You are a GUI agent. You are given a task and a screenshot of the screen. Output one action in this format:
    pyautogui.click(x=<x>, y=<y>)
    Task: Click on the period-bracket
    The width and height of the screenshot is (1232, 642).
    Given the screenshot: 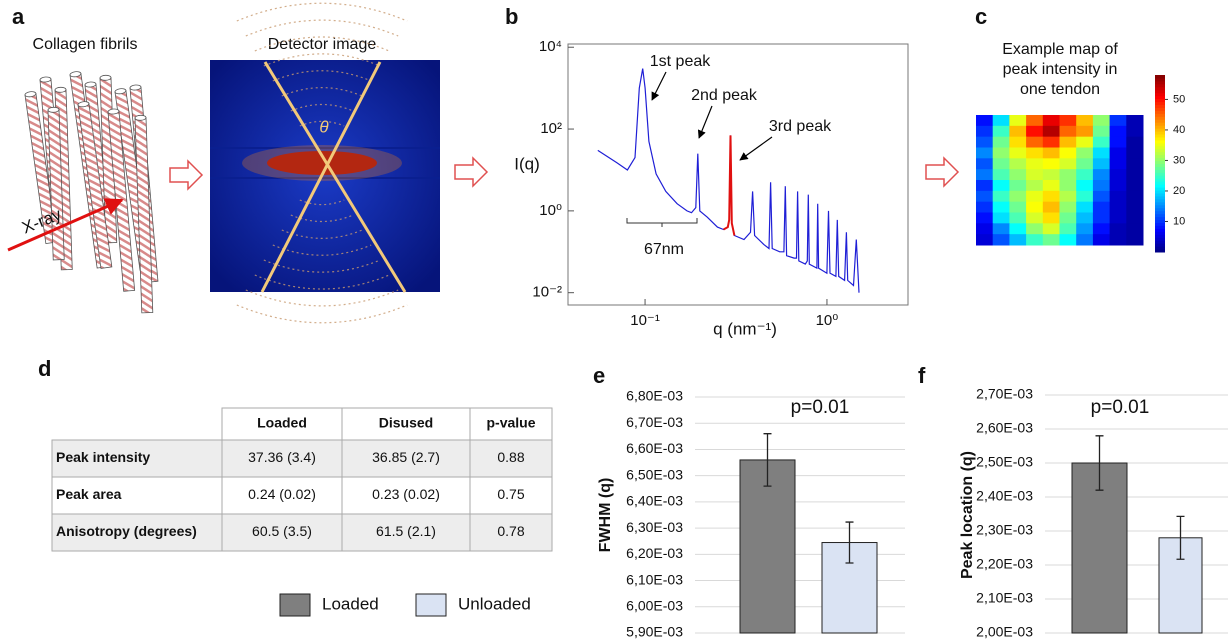 What is the action you would take?
    pyautogui.click(x=662, y=222)
    